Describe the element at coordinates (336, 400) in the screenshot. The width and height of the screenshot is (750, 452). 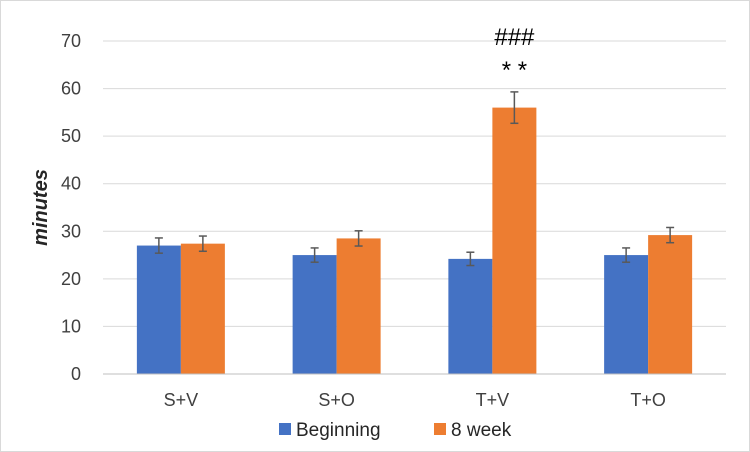
I see `x-tick-label: S+O` at that location.